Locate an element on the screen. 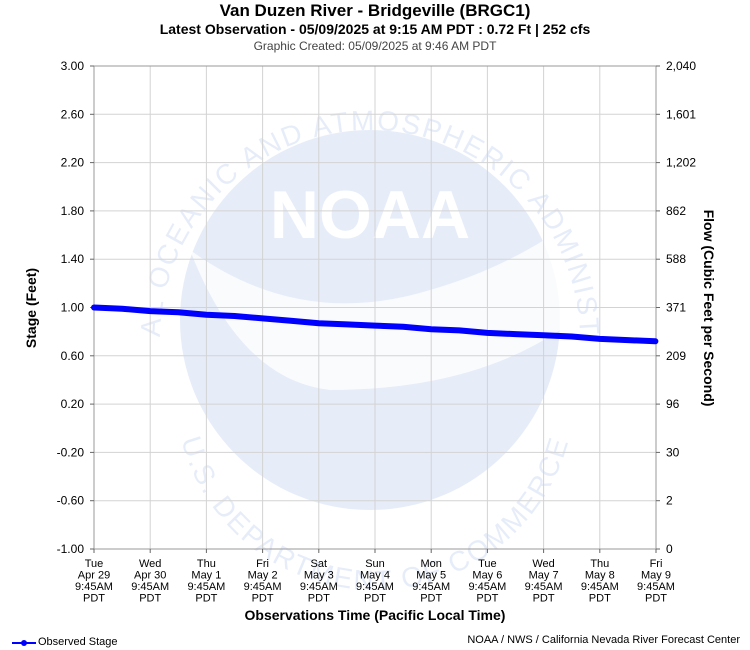 This screenshot has height=650, width=750. y-tick-label: 1.00 is located at coordinates (73, 308).